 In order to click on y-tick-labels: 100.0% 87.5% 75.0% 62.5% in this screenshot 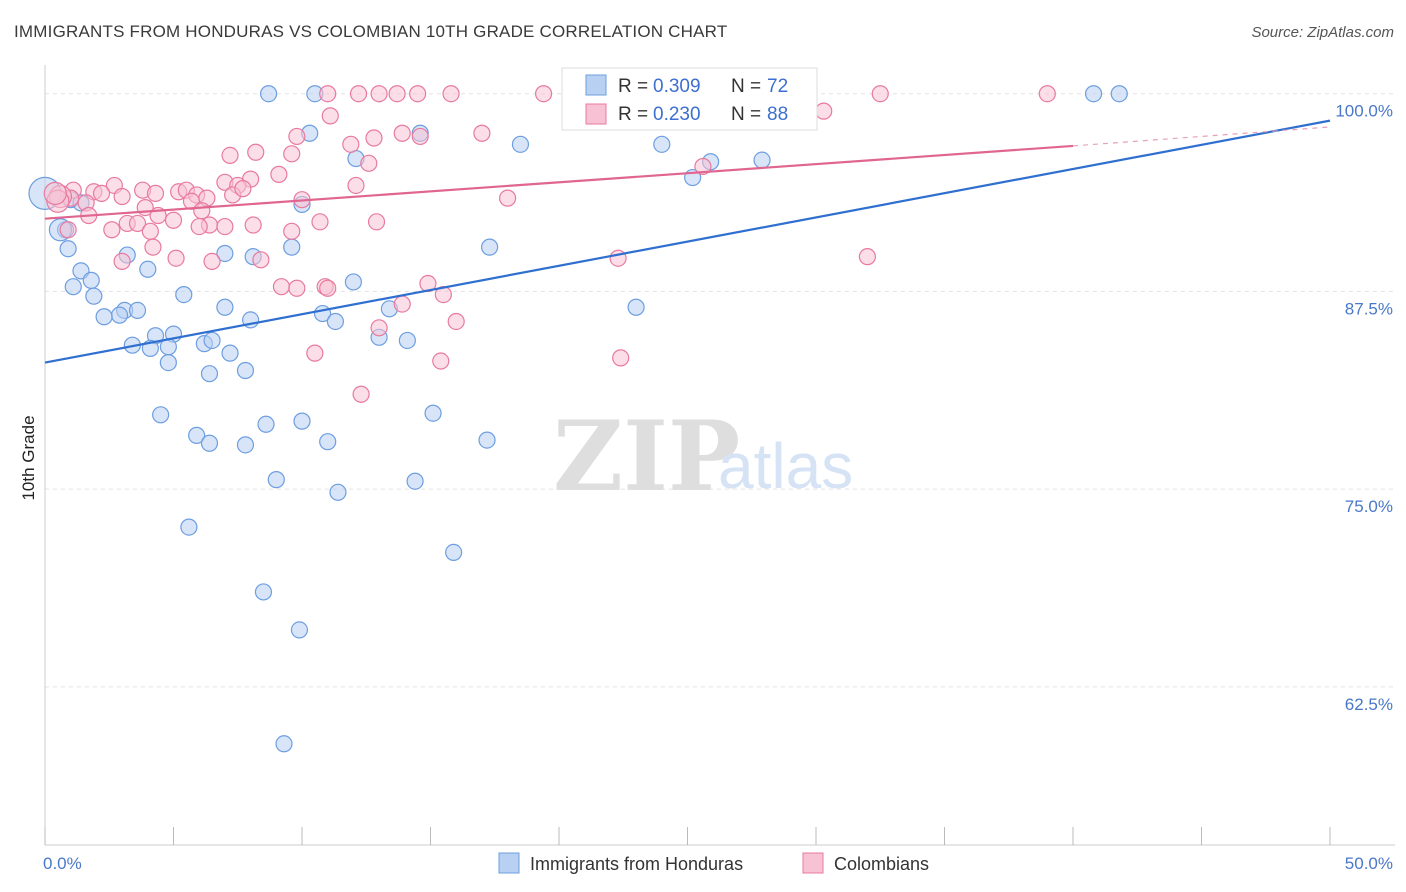, I will do `click(1364, 408)`.